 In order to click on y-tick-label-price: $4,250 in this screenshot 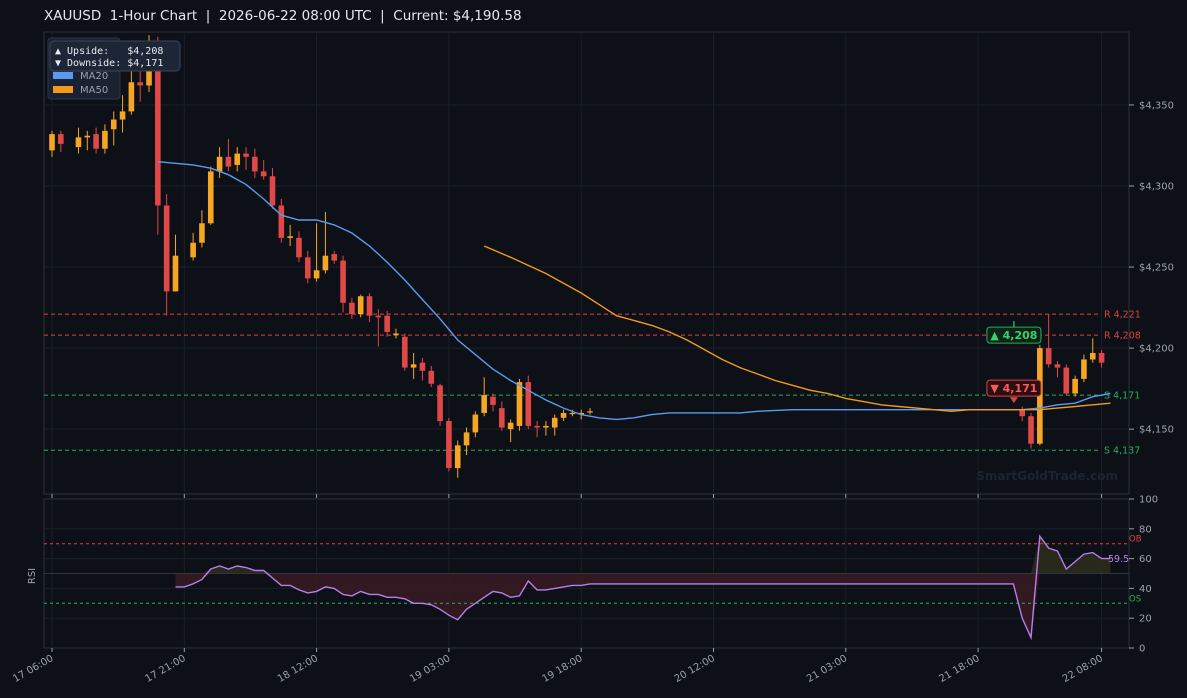, I will do `click(1156, 268)`.